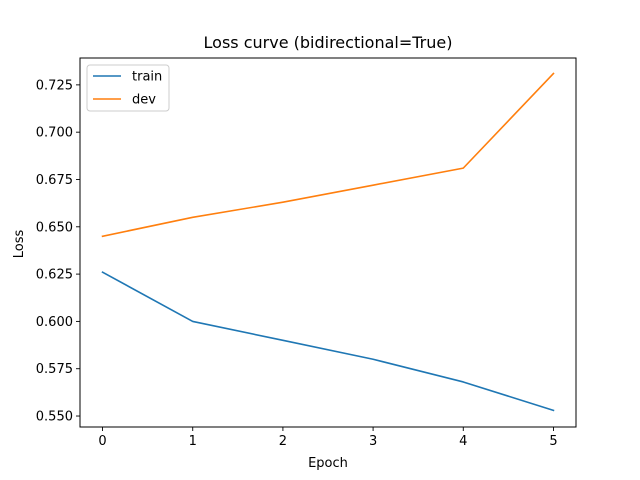 The width and height of the screenshot is (640, 480). What do you see at coordinates (58, 251) in the screenshot?
I see `y-axis-ticks: 0.550 0.575 0.600 0.625 0.650 0.675 0.700 0.725` at bounding box center [58, 251].